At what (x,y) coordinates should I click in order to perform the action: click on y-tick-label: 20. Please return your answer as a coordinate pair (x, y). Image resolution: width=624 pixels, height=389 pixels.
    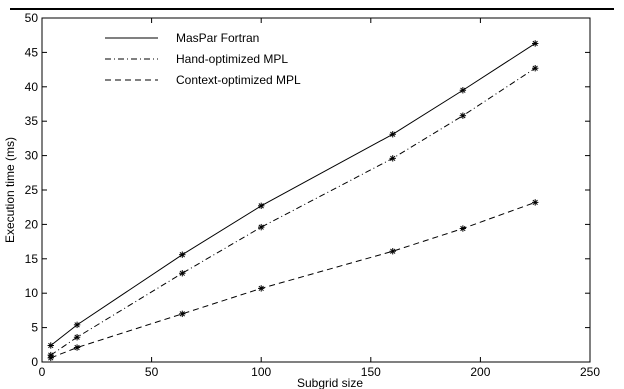
    Looking at the image, I should click on (32, 224).